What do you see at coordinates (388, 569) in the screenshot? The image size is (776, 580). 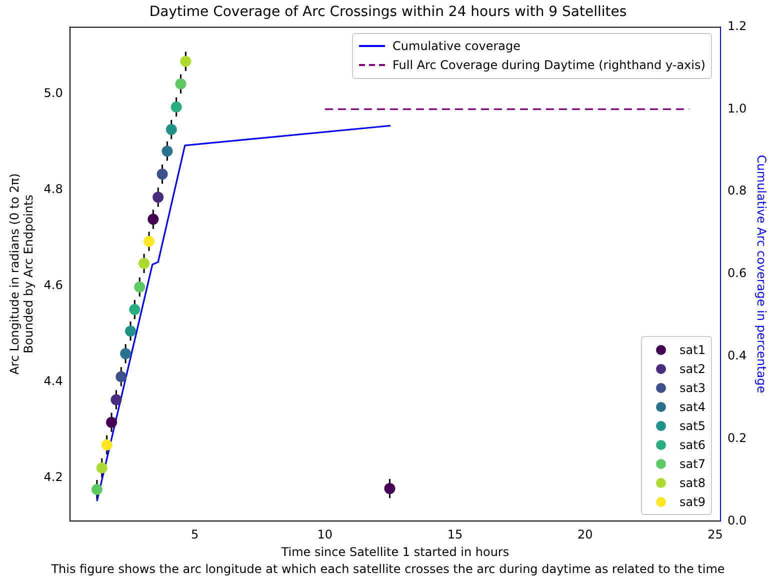 I see `text: This figure shows the arc longitude at which each satellite crosses the arc during daytime as related to the time` at bounding box center [388, 569].